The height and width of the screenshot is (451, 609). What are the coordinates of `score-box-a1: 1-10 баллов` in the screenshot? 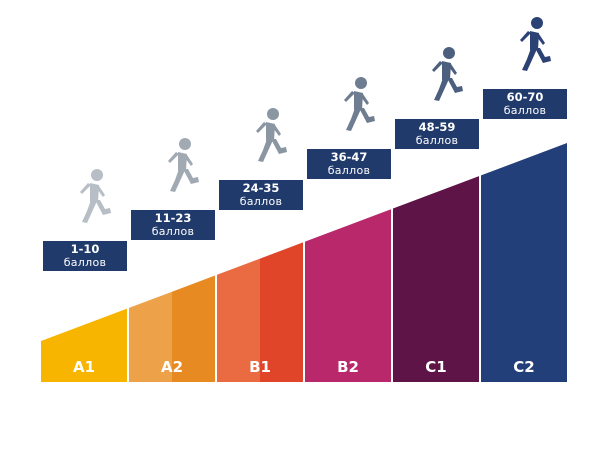 It's located at (85, 256).